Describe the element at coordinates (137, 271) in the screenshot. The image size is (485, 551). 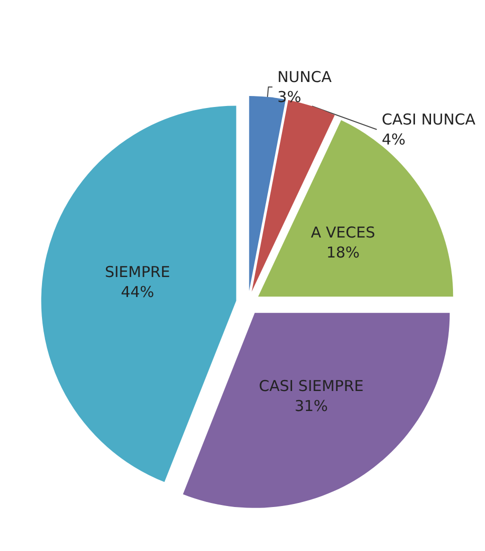
I see `slice-label: SIEMPRE` at that location.